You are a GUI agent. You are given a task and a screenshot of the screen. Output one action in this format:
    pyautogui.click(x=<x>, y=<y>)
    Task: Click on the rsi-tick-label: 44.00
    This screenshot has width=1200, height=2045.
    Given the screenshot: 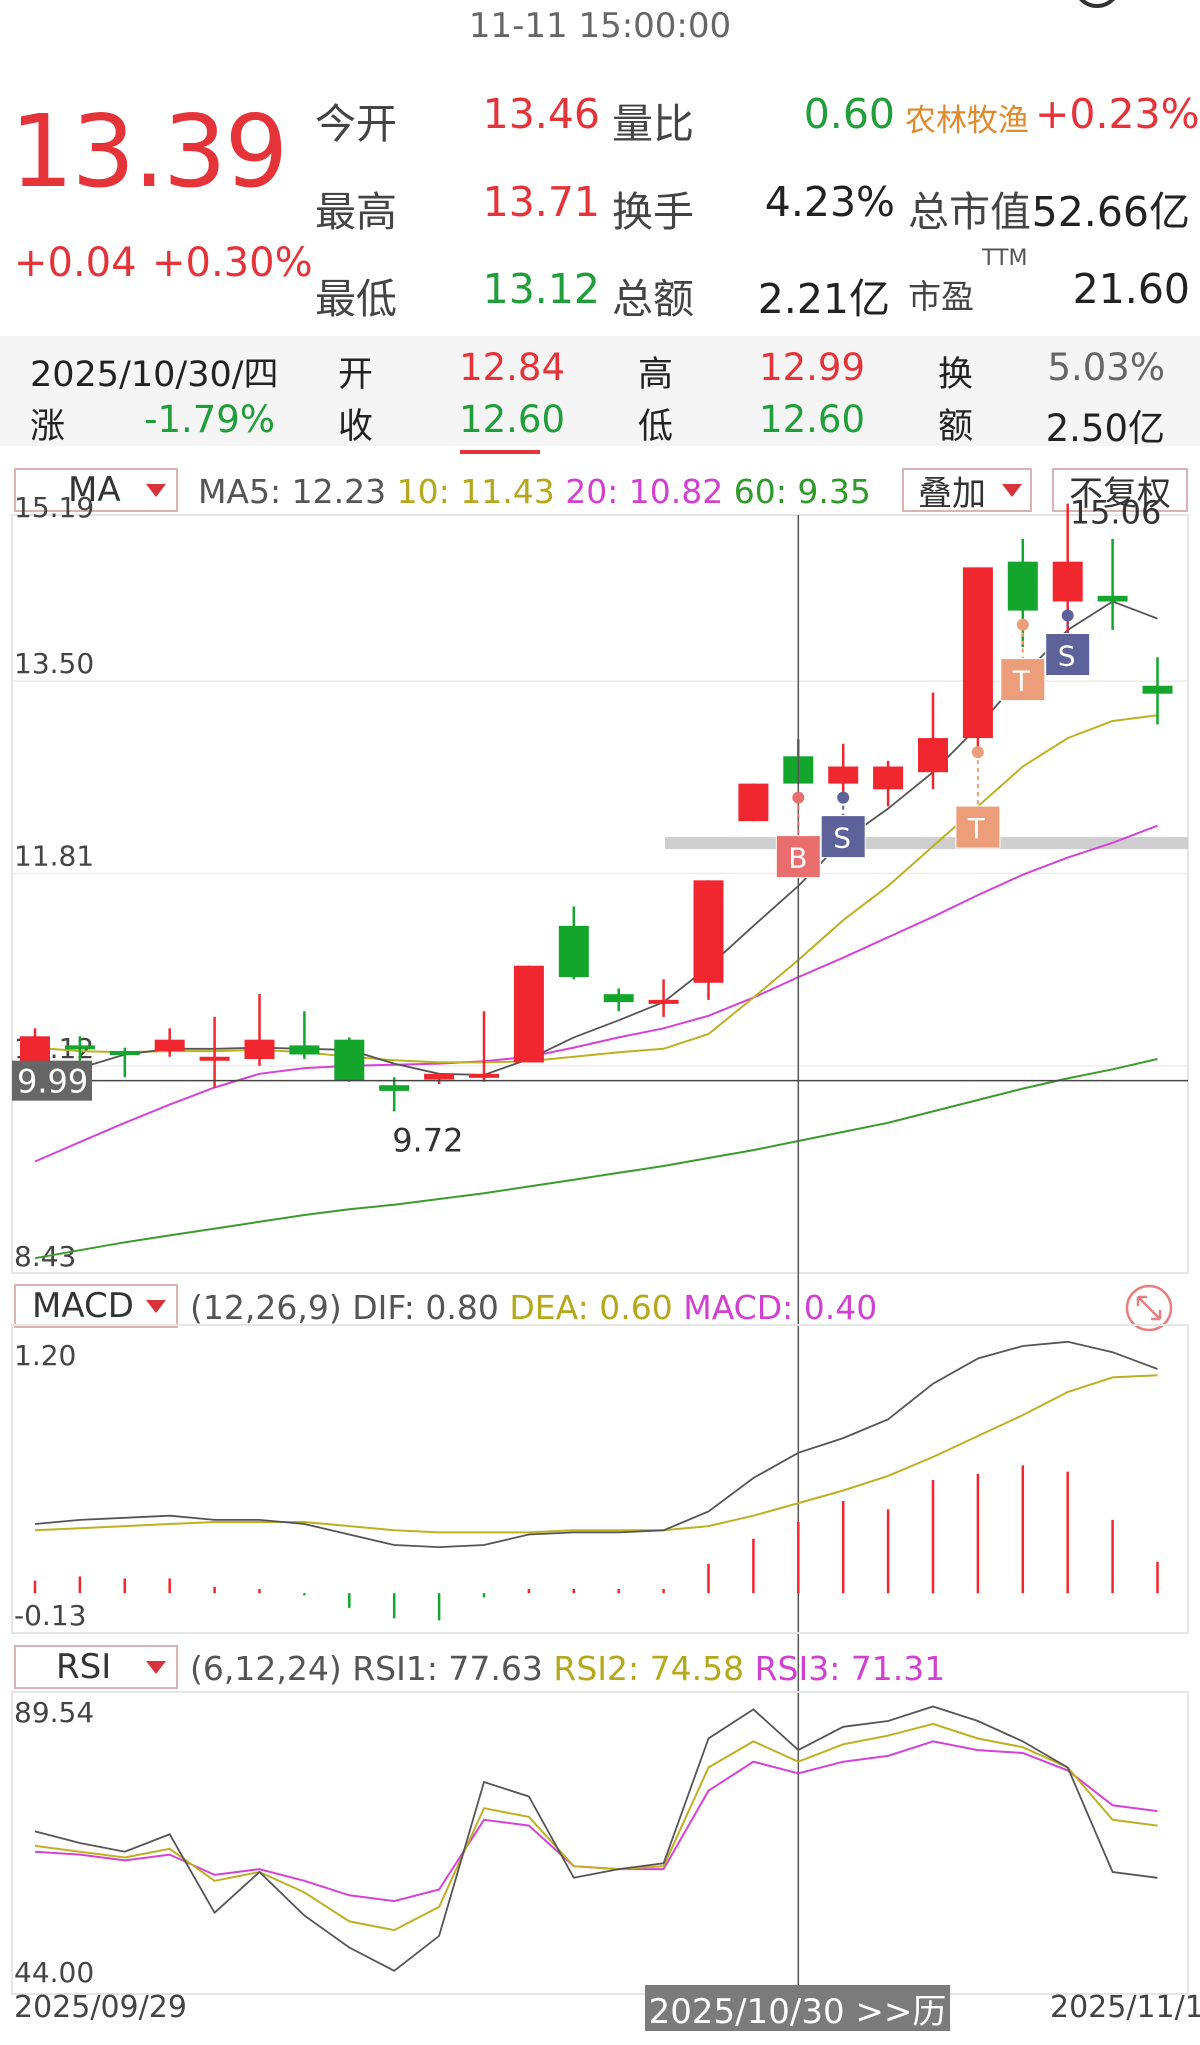 What is the action you would take?
    pyautogui.click(x=54, y=1972)
    